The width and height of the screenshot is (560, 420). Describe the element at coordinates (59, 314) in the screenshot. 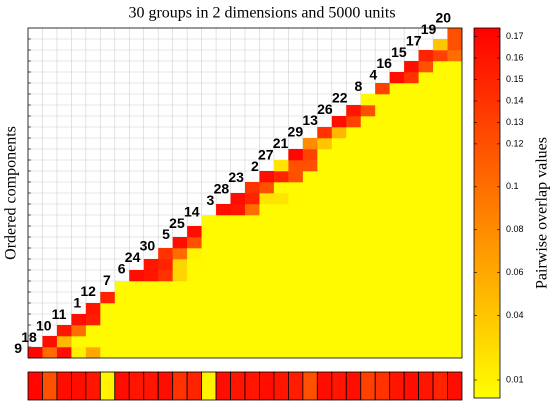

I see `component-label: 11` at that location.